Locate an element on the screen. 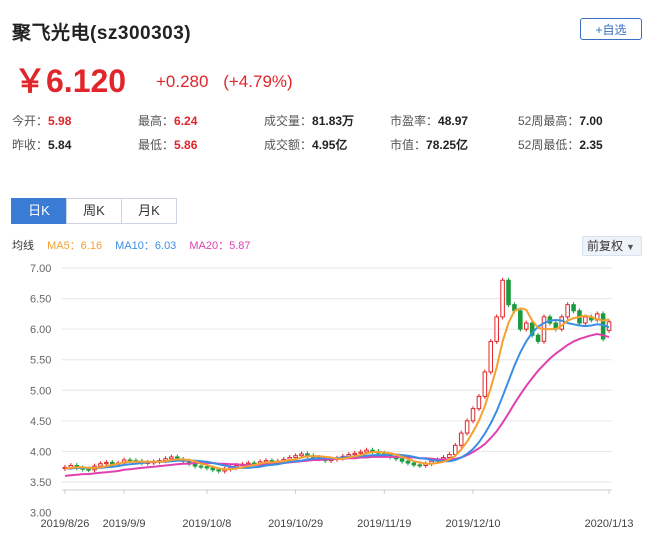 This screenshot has height=540, width=661. adjustment-label: 前复权 is located at coordinates (605, 246).